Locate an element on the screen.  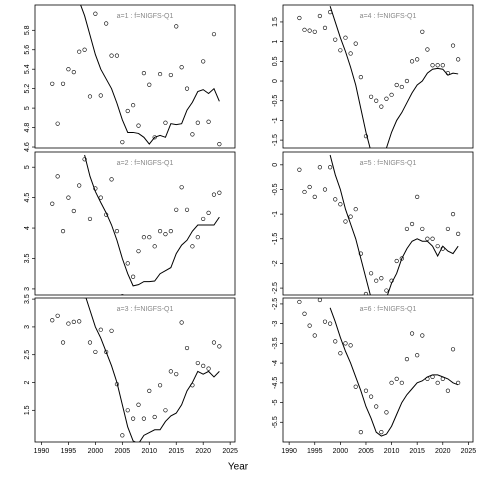
x-tick-label: 1995 is located at coordinates (315, 451).